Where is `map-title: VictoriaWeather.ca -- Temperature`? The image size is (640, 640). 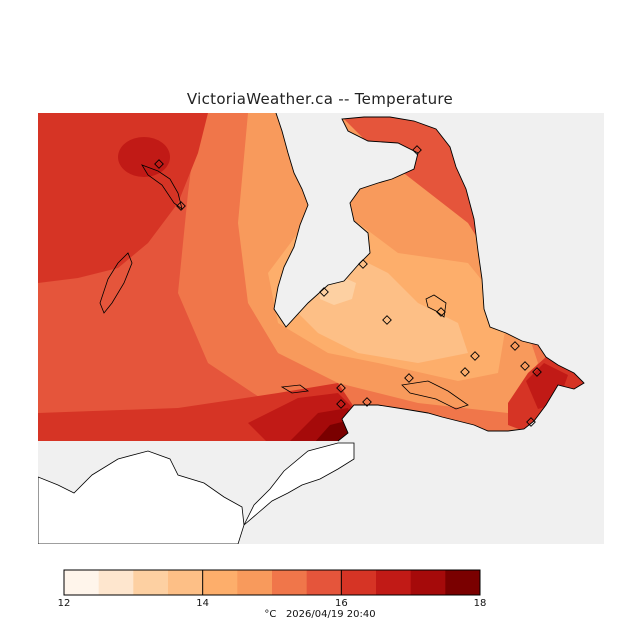
map-title: VictoriaWeather.ca -- Temperature is located at coordinates (320, 99).